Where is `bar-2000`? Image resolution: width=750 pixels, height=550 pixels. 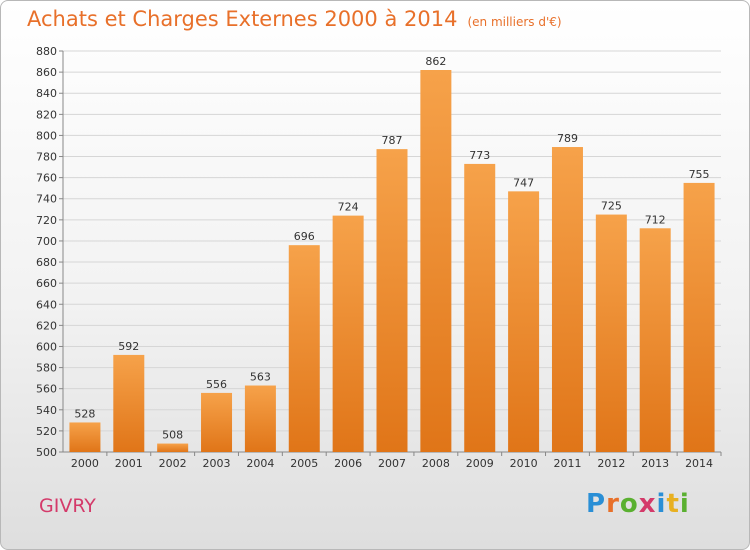
bar-2000 is located at coordinates (85, 437).